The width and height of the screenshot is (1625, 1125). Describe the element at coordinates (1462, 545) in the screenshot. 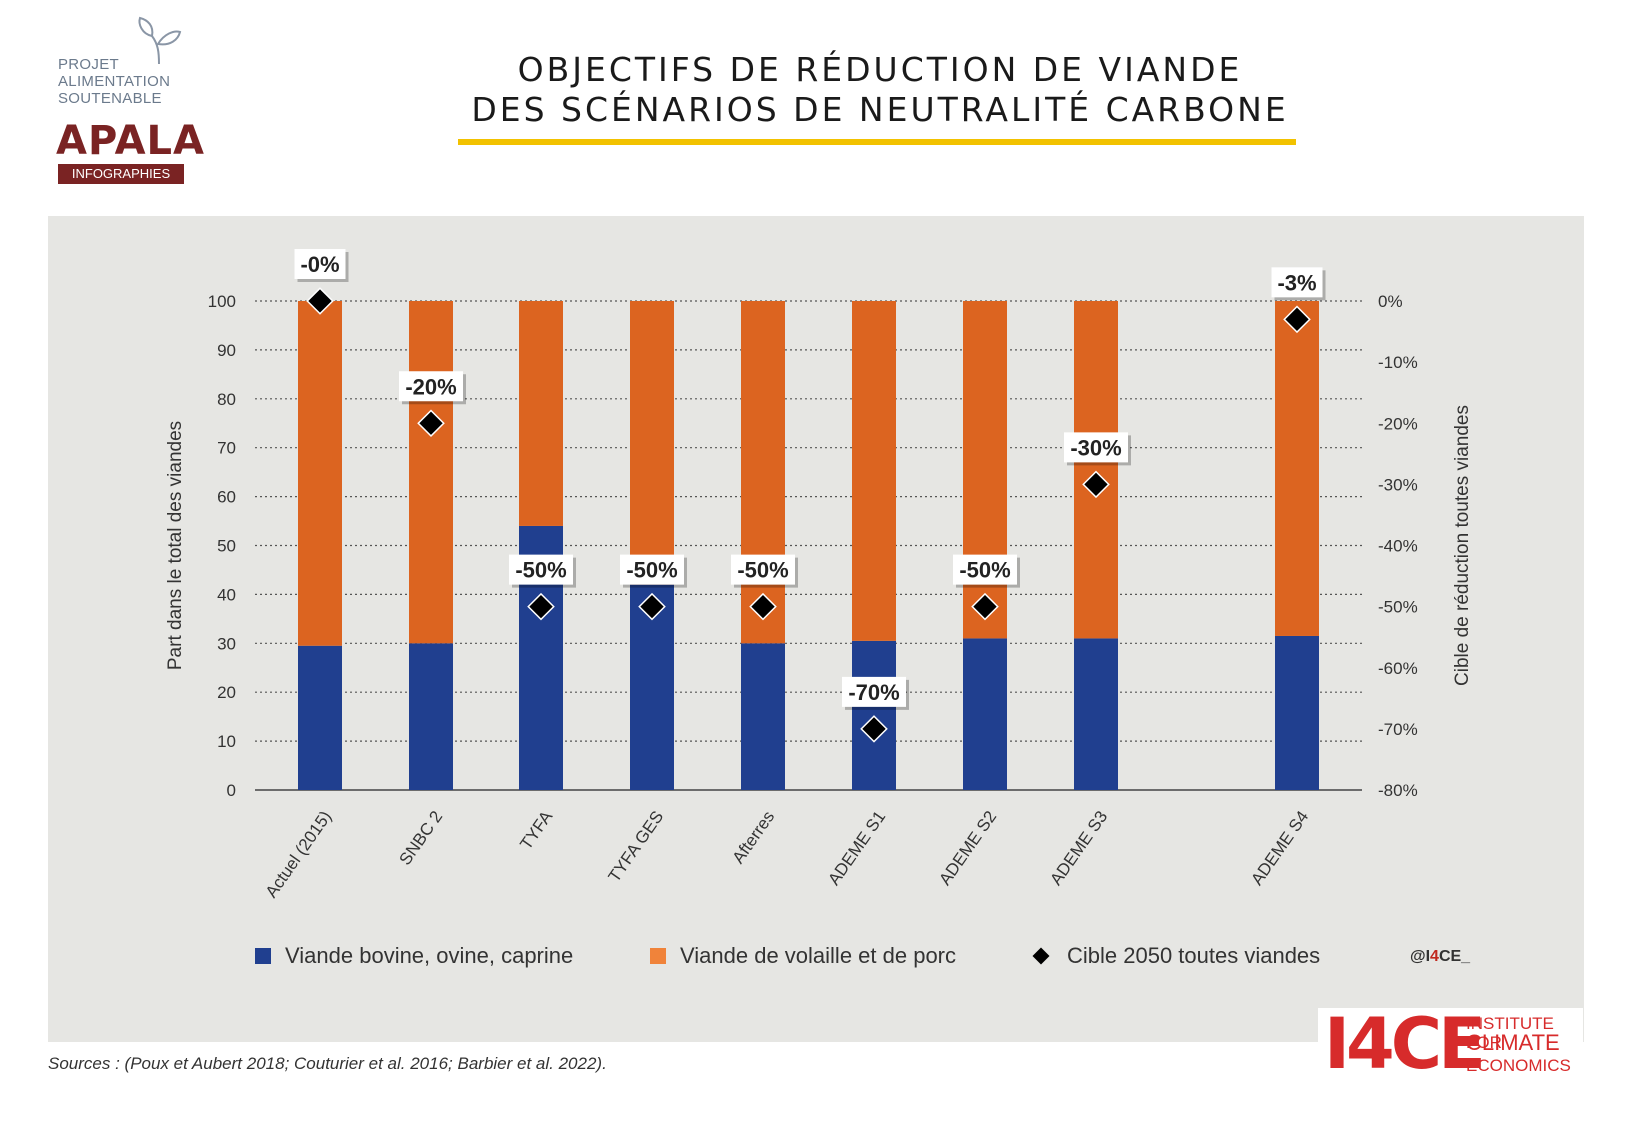

I see `y2-axis-title: Cible de réduction toutes viandes` at that location.